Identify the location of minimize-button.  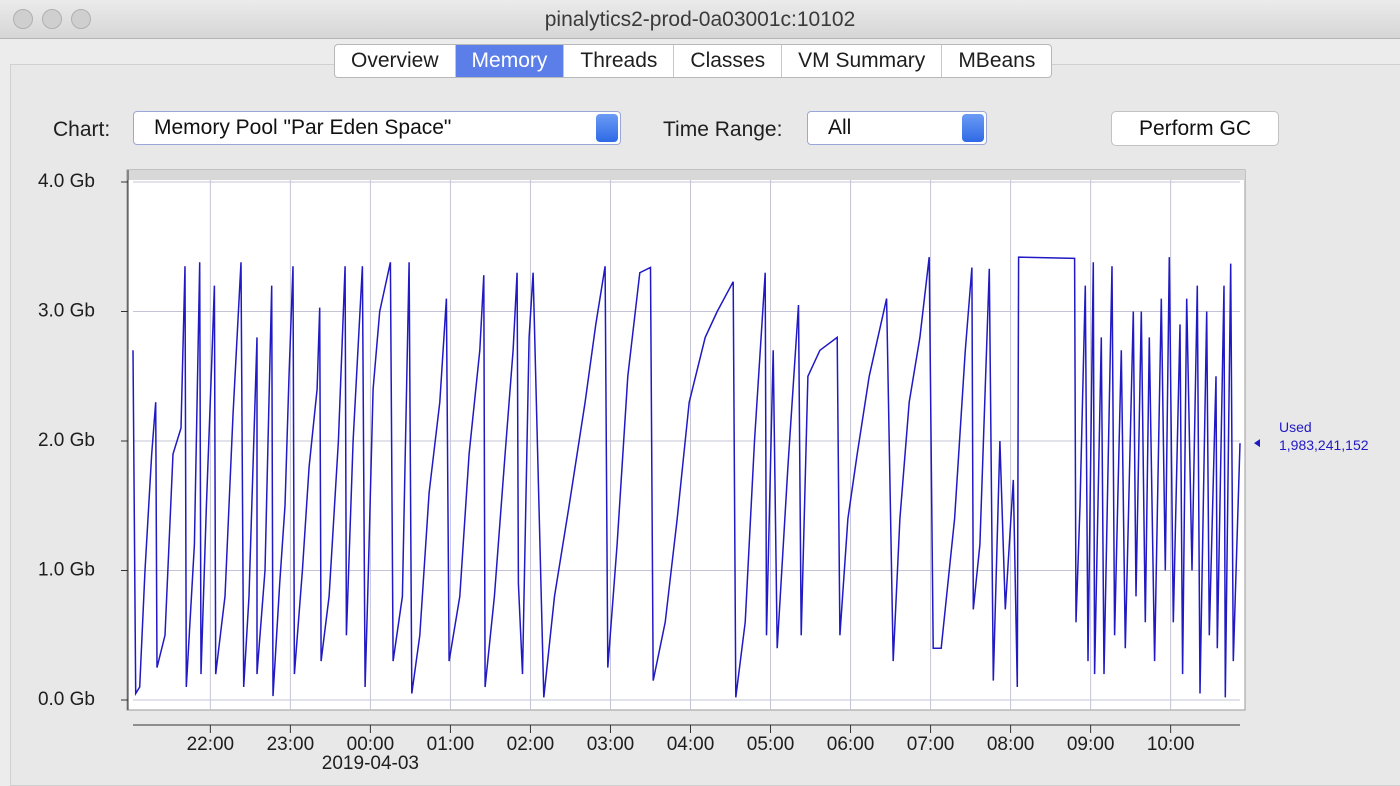
(52, 19).